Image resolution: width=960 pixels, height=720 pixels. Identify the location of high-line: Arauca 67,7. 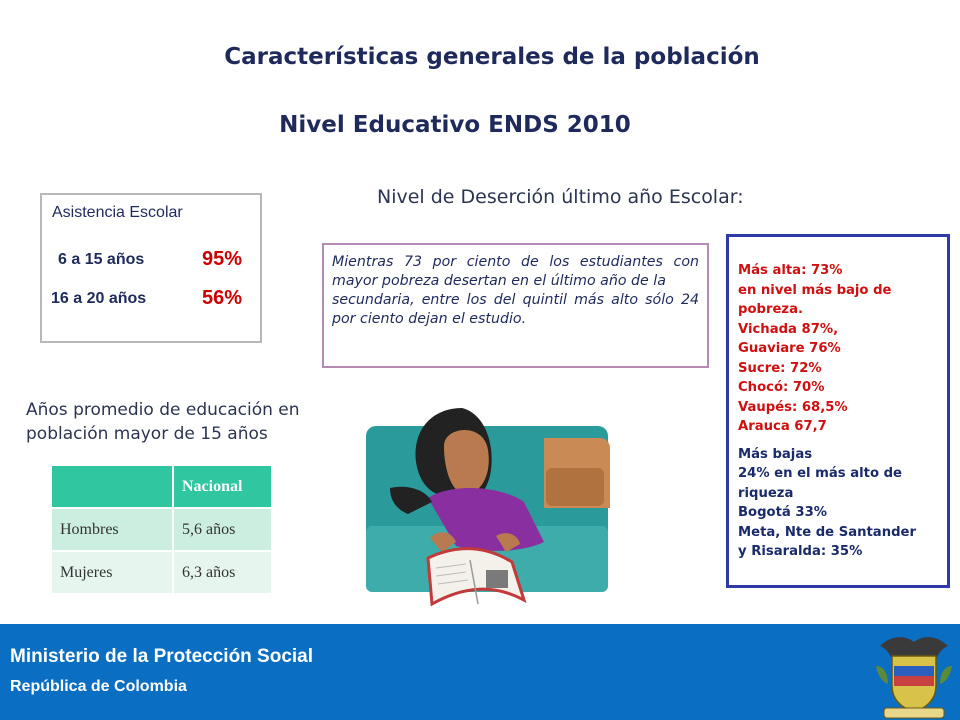
(782, 426).